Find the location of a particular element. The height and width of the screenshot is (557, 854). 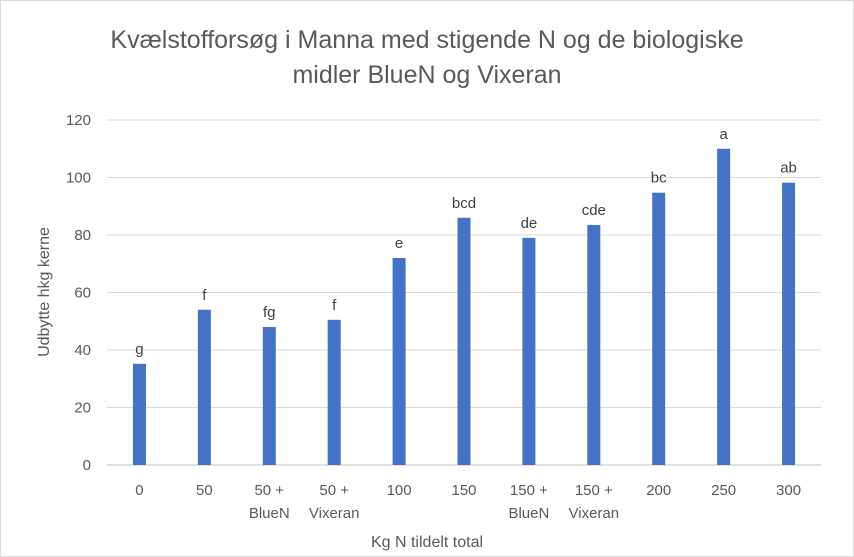

x-tick-label: 50 + BlueN is located at coordinates (269, 502).